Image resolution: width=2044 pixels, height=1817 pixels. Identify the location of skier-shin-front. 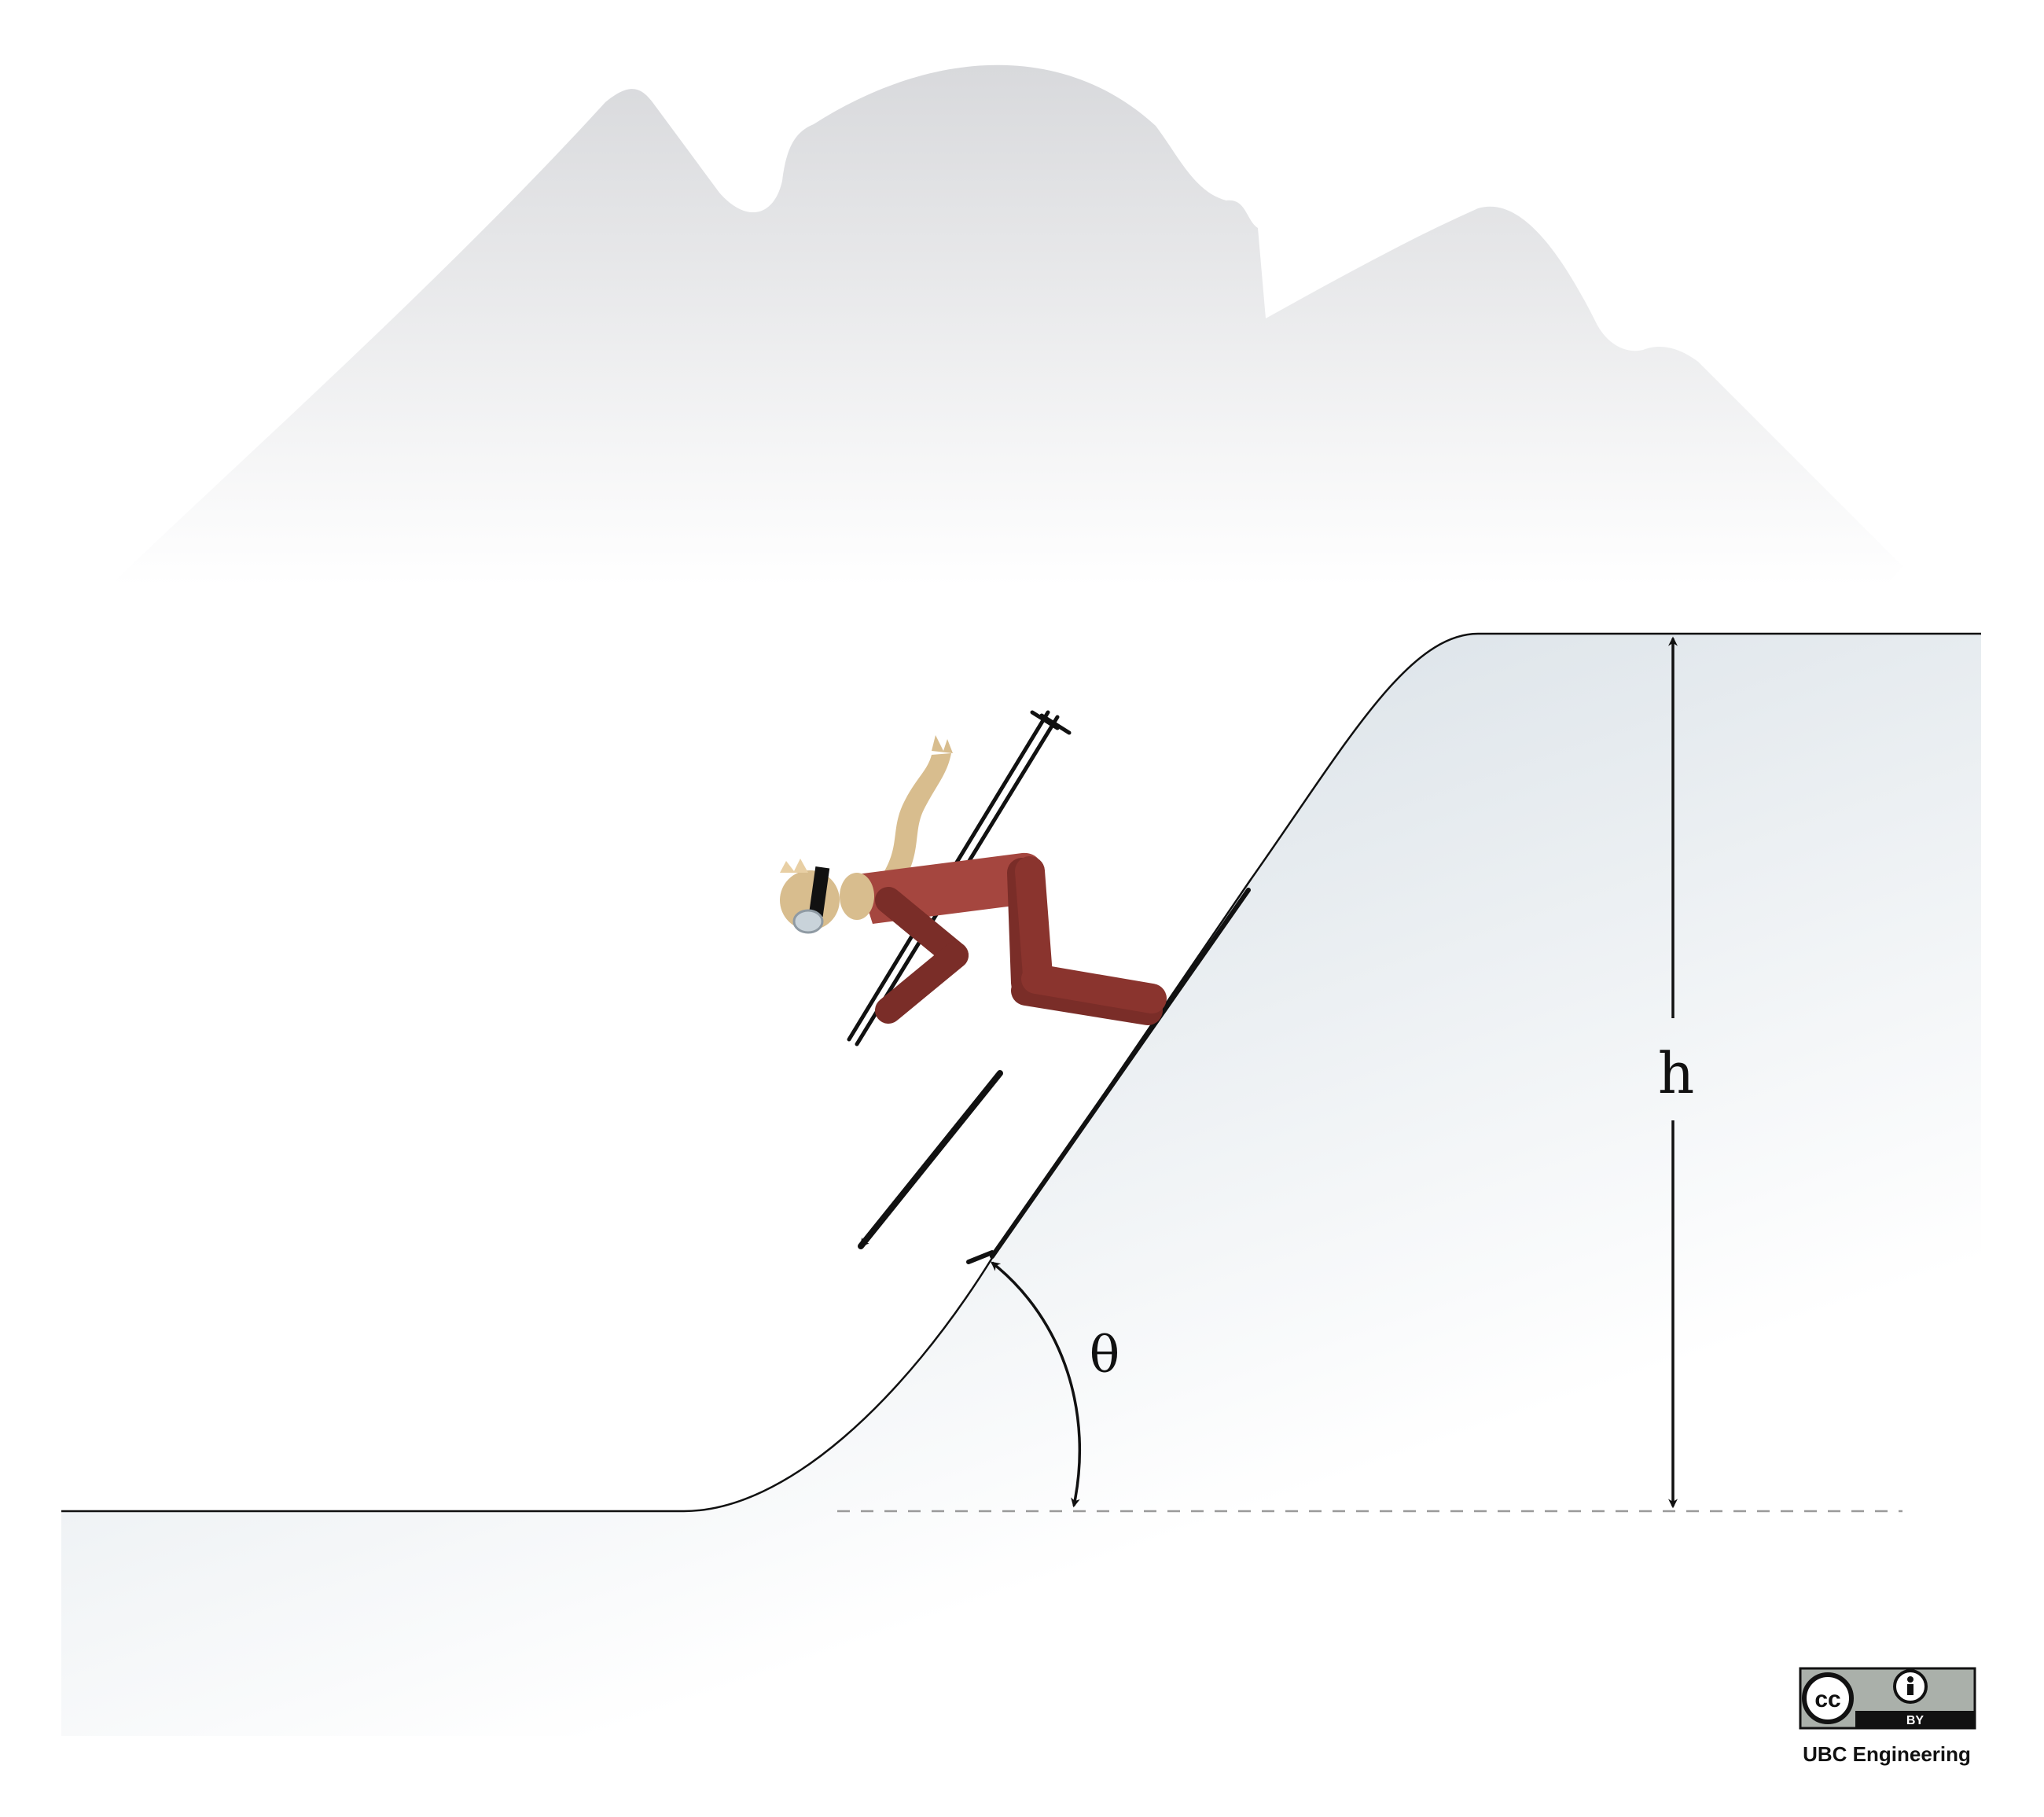
(1094, 988).